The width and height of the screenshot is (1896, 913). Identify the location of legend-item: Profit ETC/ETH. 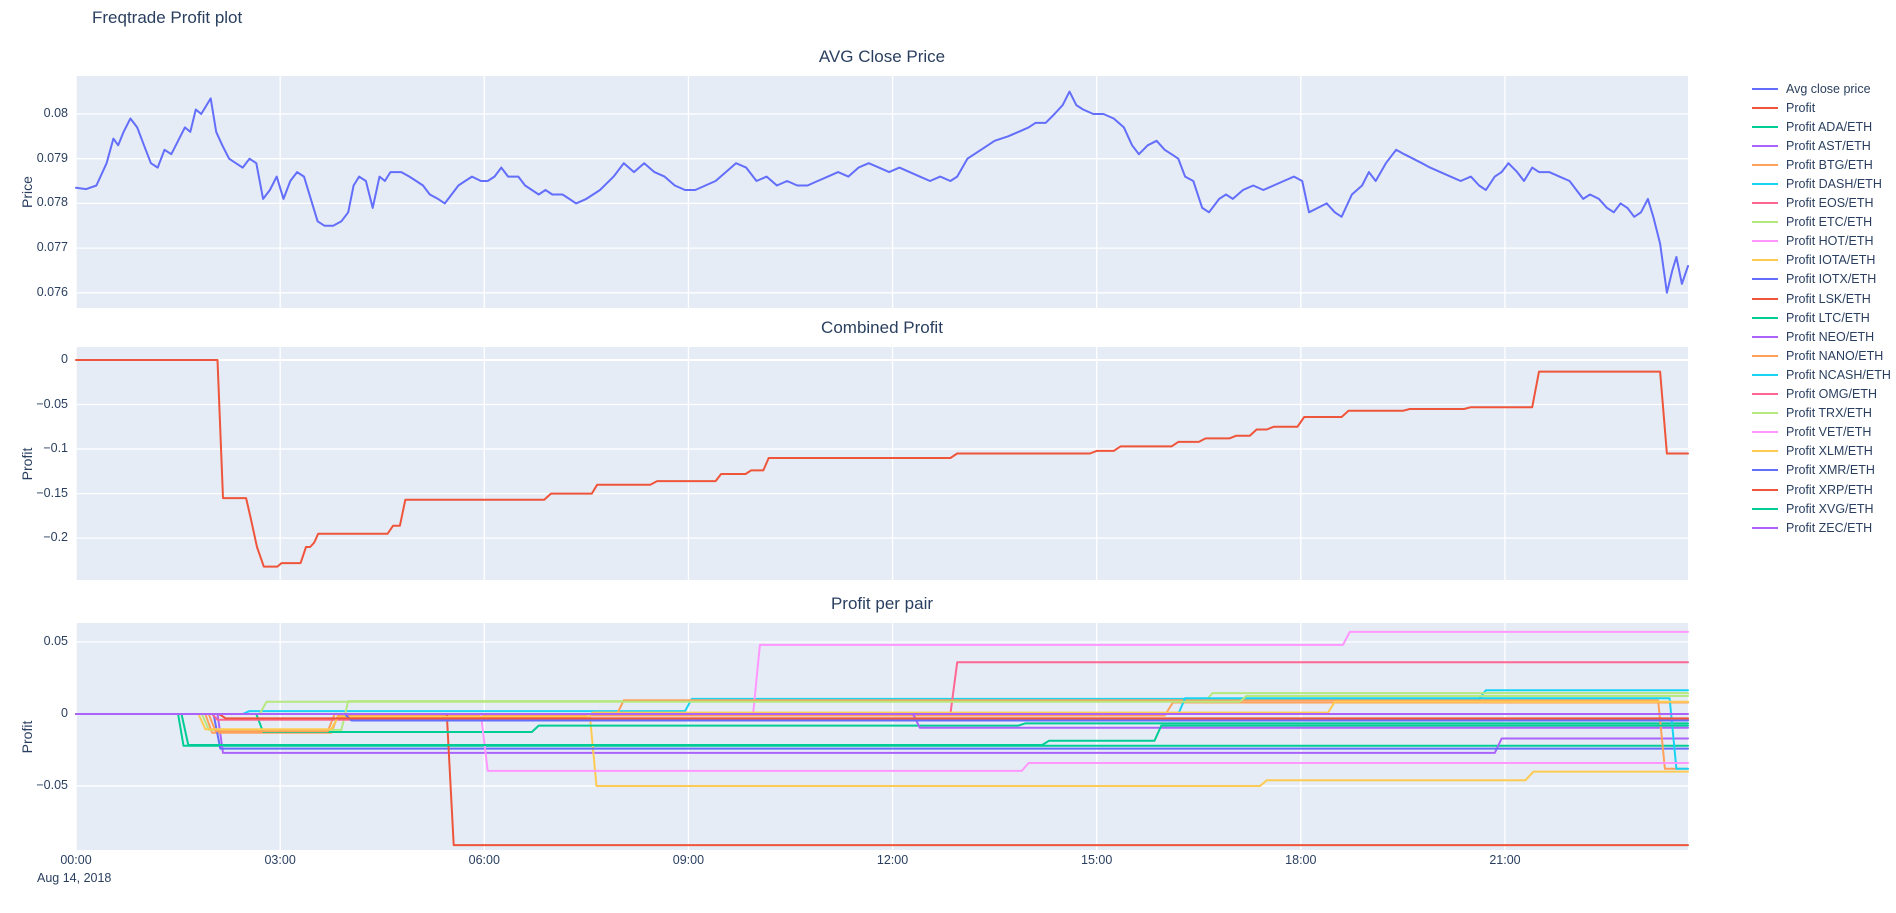
(1821, 222).